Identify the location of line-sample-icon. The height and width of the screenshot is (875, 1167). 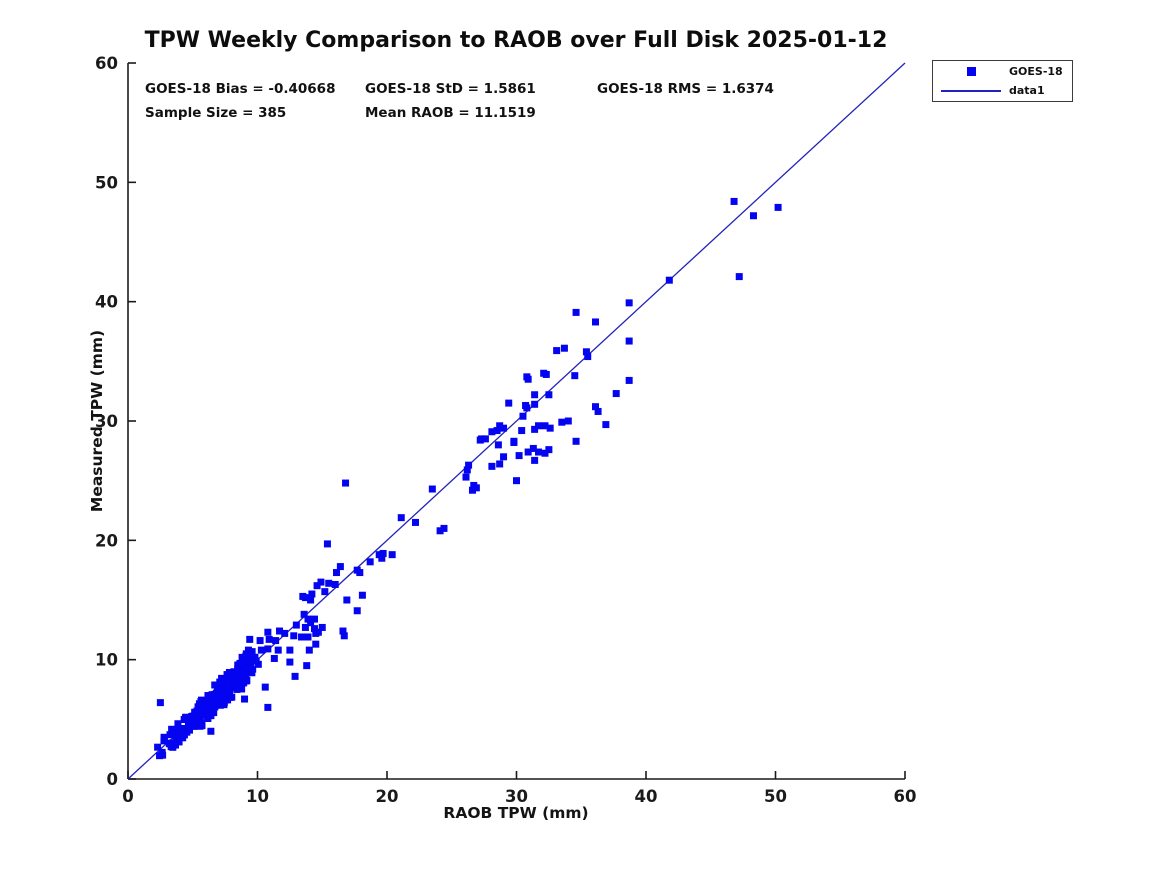
(971, 90).